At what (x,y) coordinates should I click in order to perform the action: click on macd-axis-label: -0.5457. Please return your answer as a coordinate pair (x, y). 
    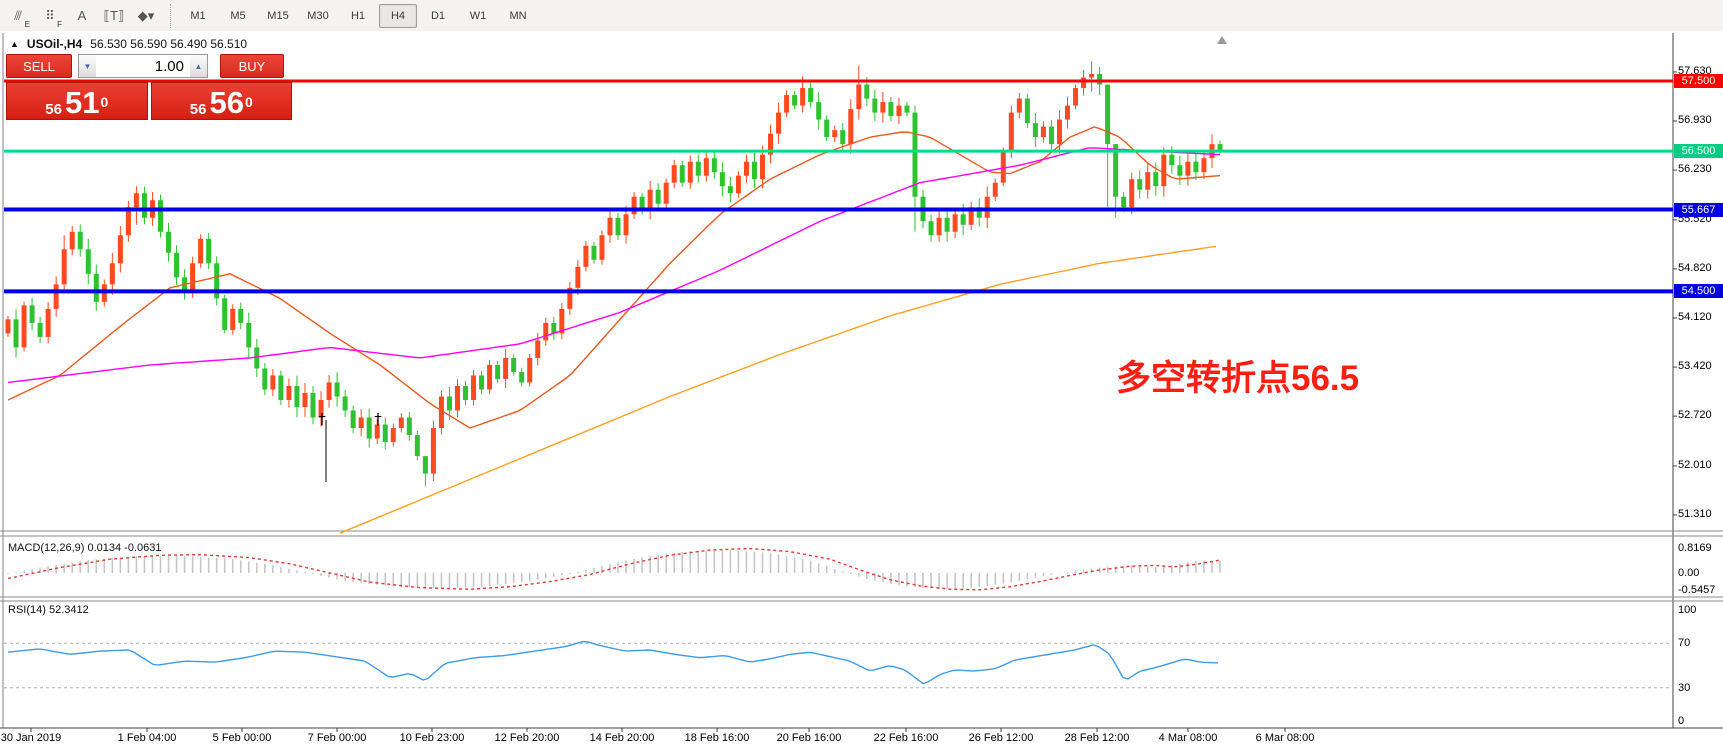
    Looking at the image, I should click on (1697, 590).